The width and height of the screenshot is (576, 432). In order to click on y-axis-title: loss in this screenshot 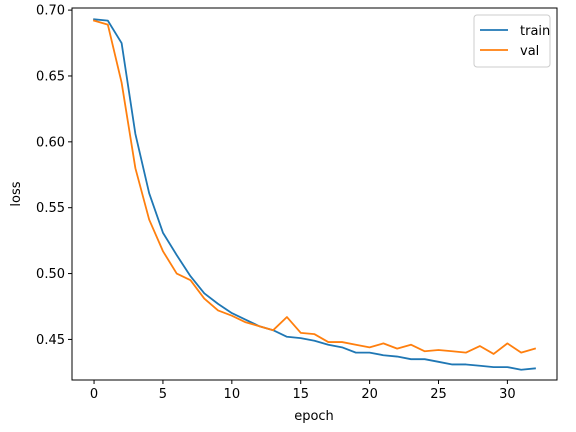, I will do `click(16, 193)`.